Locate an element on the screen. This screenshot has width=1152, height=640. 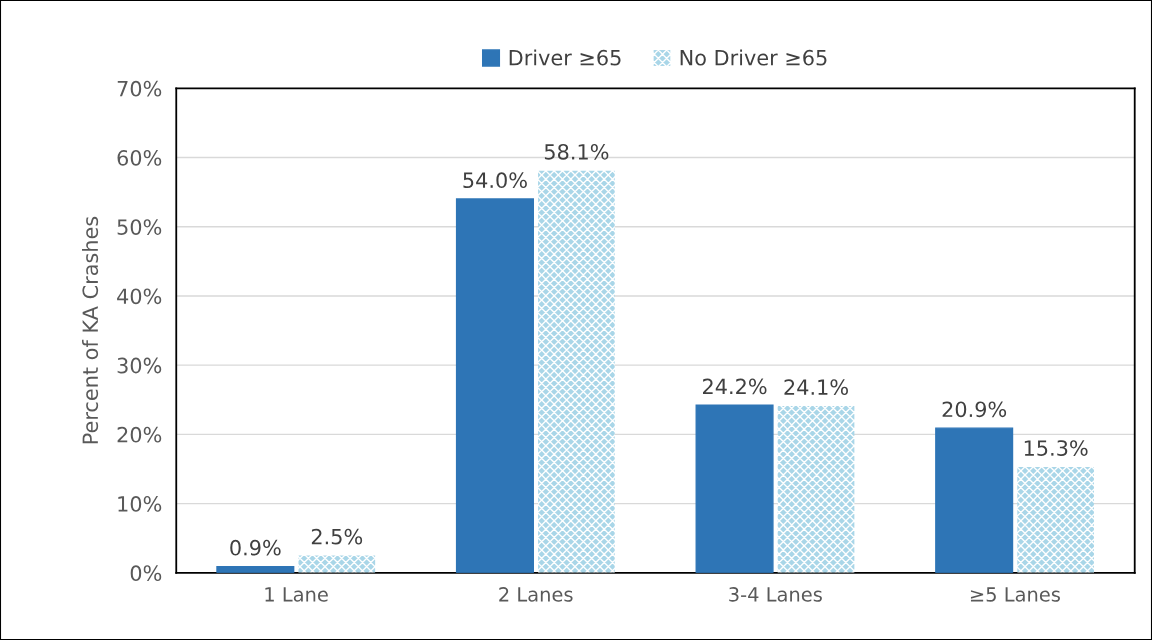
legend-label: No Driver ≥65 is located at coordinates (753, 57).